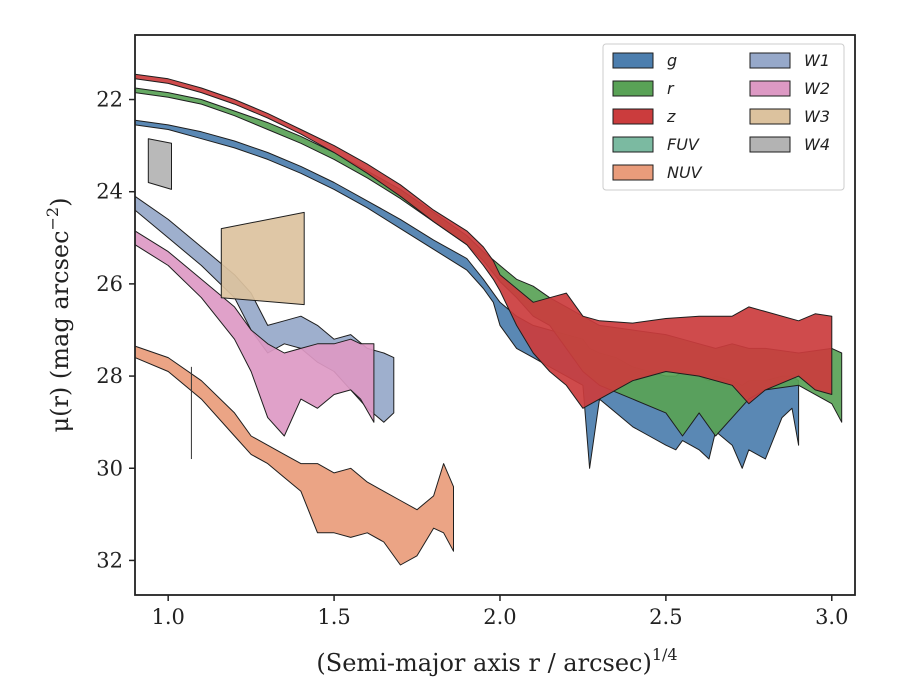  I want to click on series-area-w3, so click(262, 258).